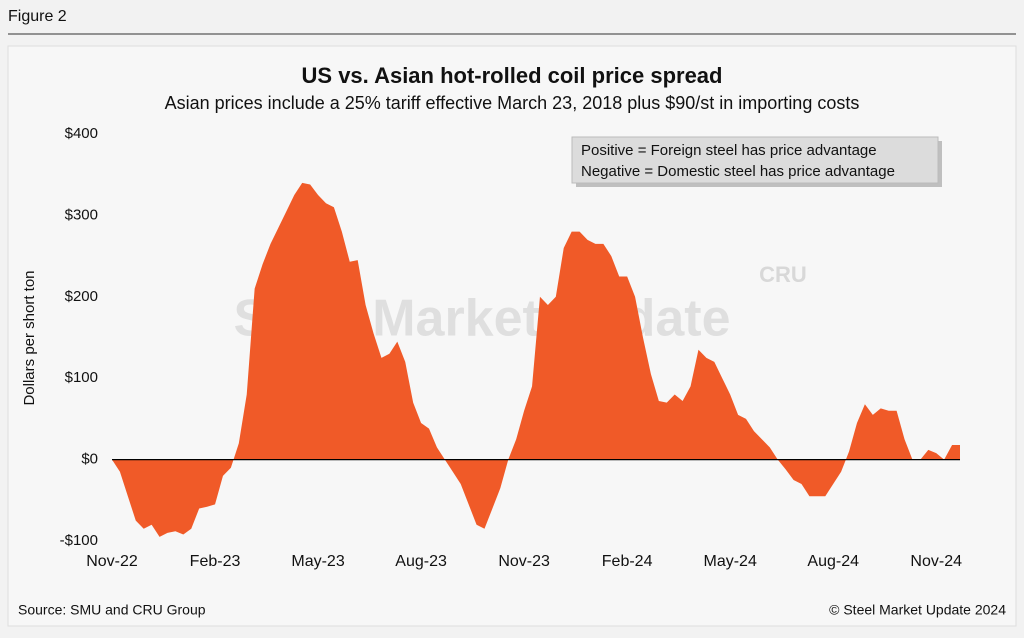 This screenshot has height=638, width=1024. What do you see at coordinates (215, 561) in the screenshot?
I see `x-tick-label: Feb-23` at bounding box center [215, 561].